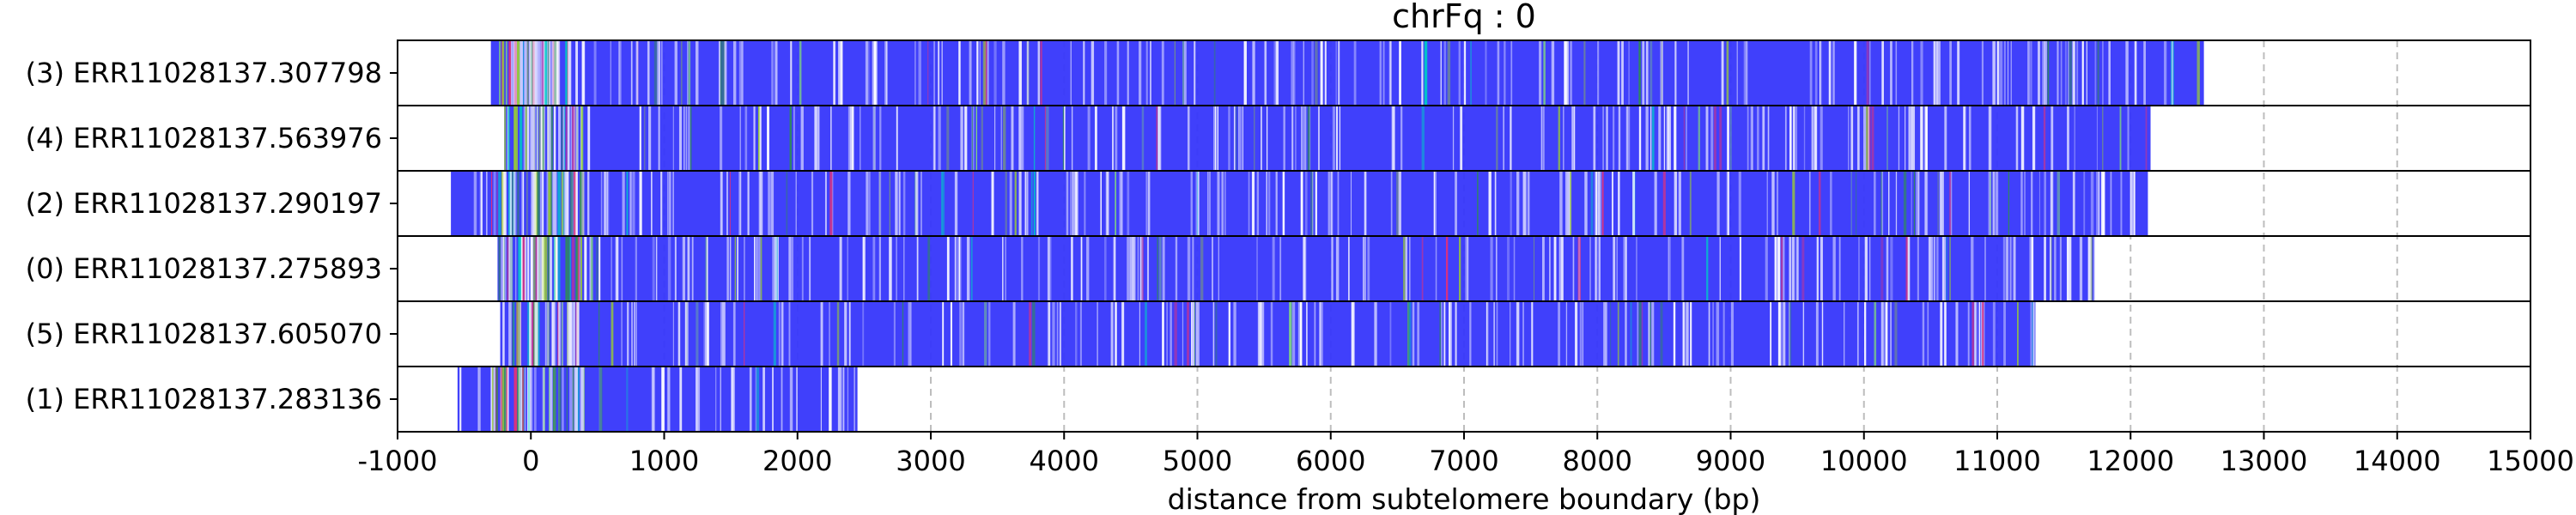  What do you see at coordinates (1464, 498) in the screenshot?
I see `x-axis-label: distance from subtelomere boundary (bp)` at bounding box center [1464, 498].